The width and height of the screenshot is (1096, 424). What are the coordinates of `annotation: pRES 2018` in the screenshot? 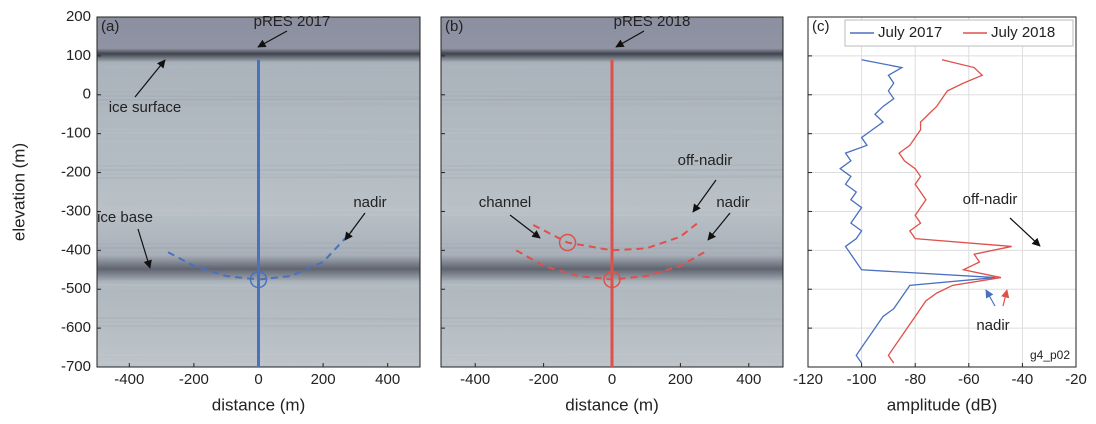 It's located at (652, 21).